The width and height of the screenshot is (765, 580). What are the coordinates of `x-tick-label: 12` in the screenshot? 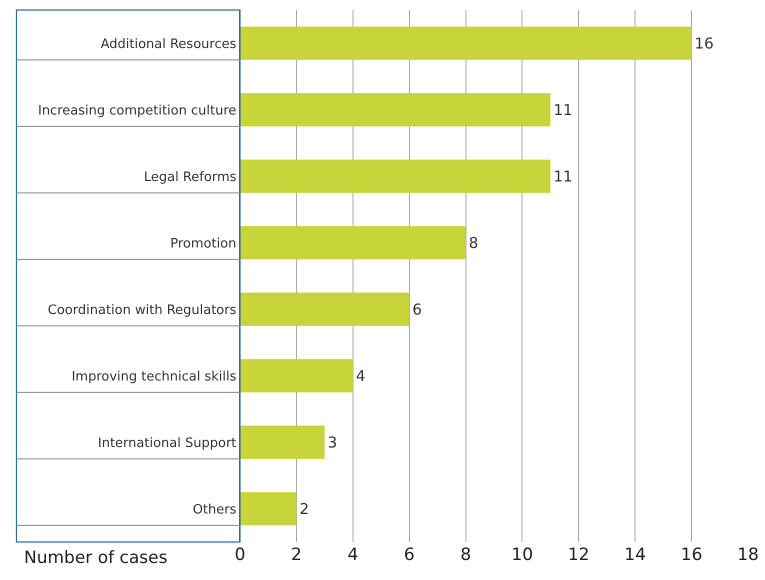 It's located at (579, 555).